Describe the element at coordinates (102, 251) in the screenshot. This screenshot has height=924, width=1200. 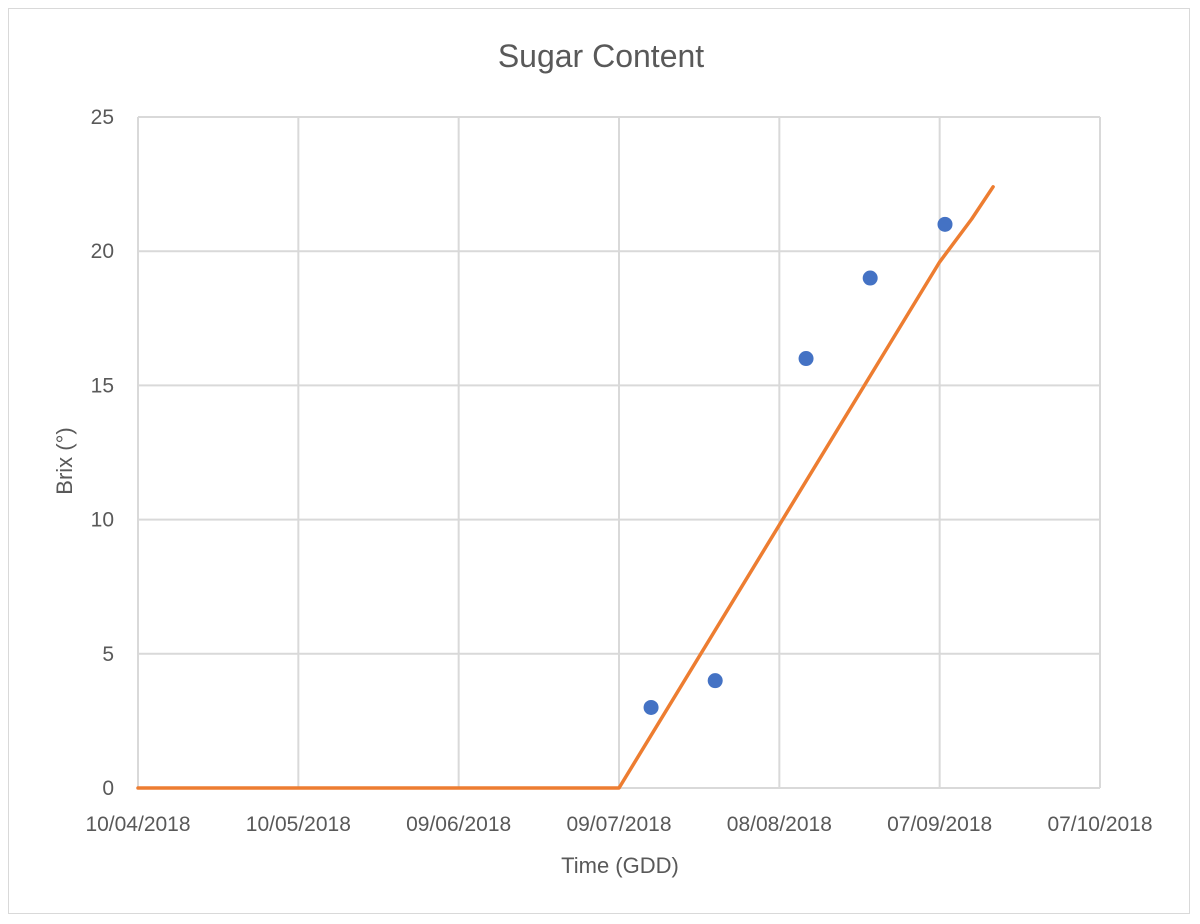
I see `y-tick-label: 20` at that location.